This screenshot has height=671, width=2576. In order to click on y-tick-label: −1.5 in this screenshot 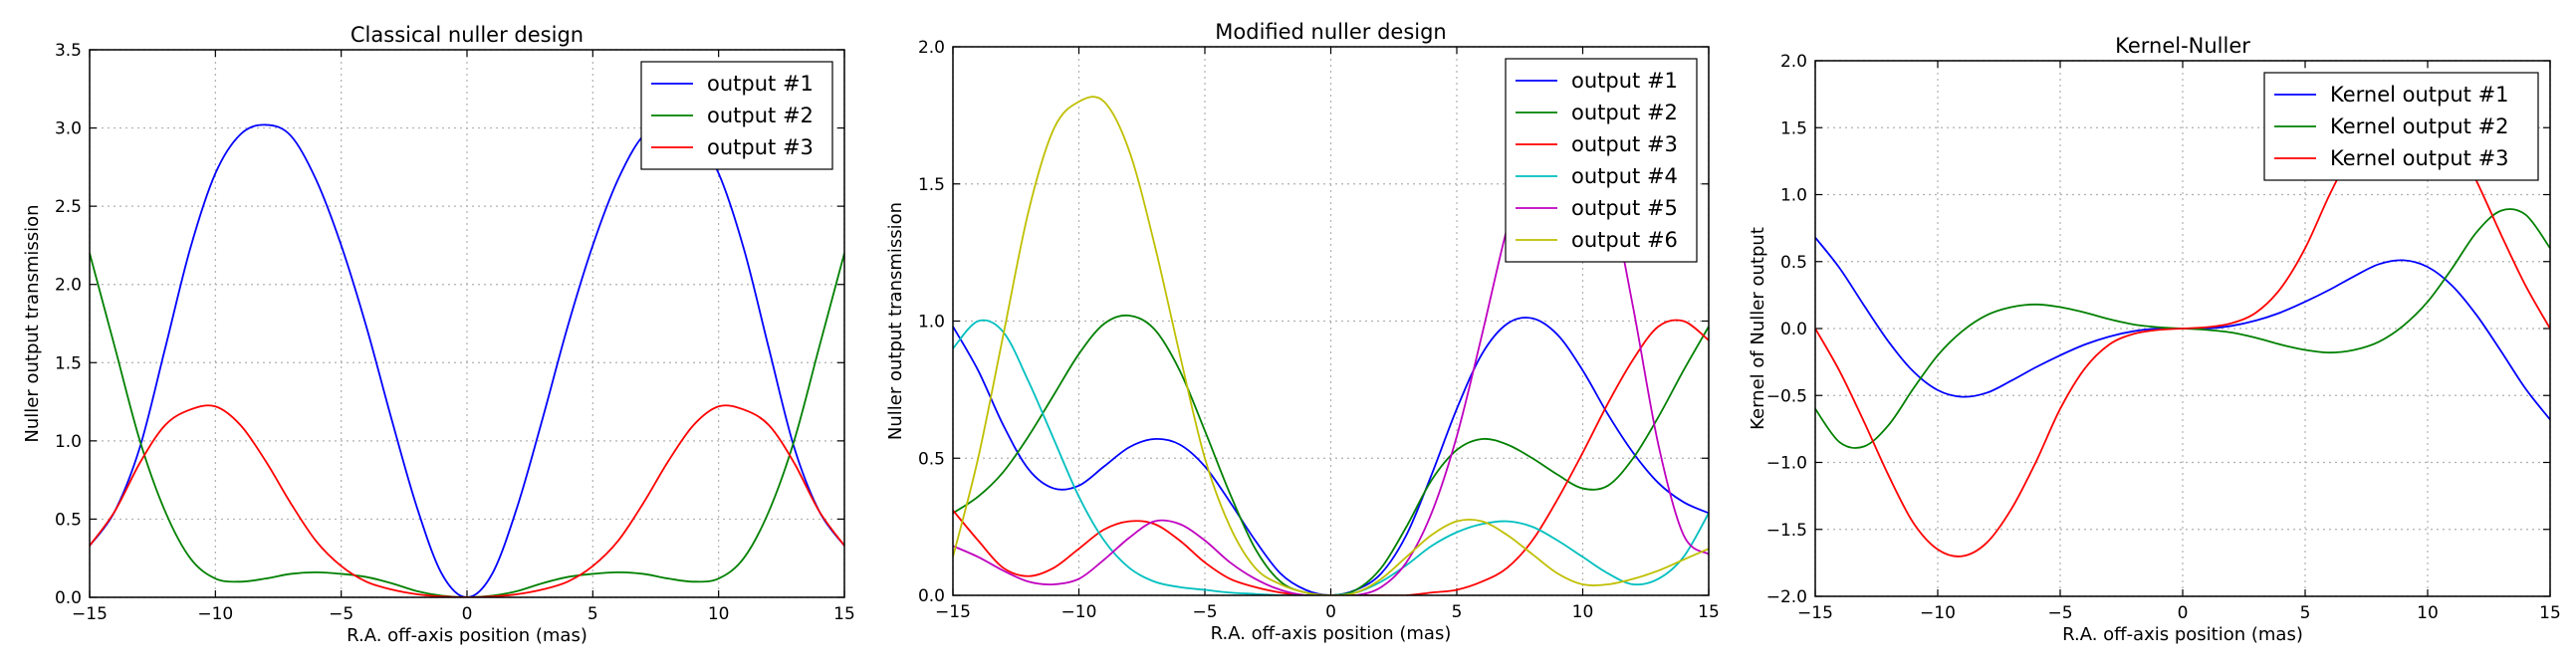, I will do `click(1786, 531)`.